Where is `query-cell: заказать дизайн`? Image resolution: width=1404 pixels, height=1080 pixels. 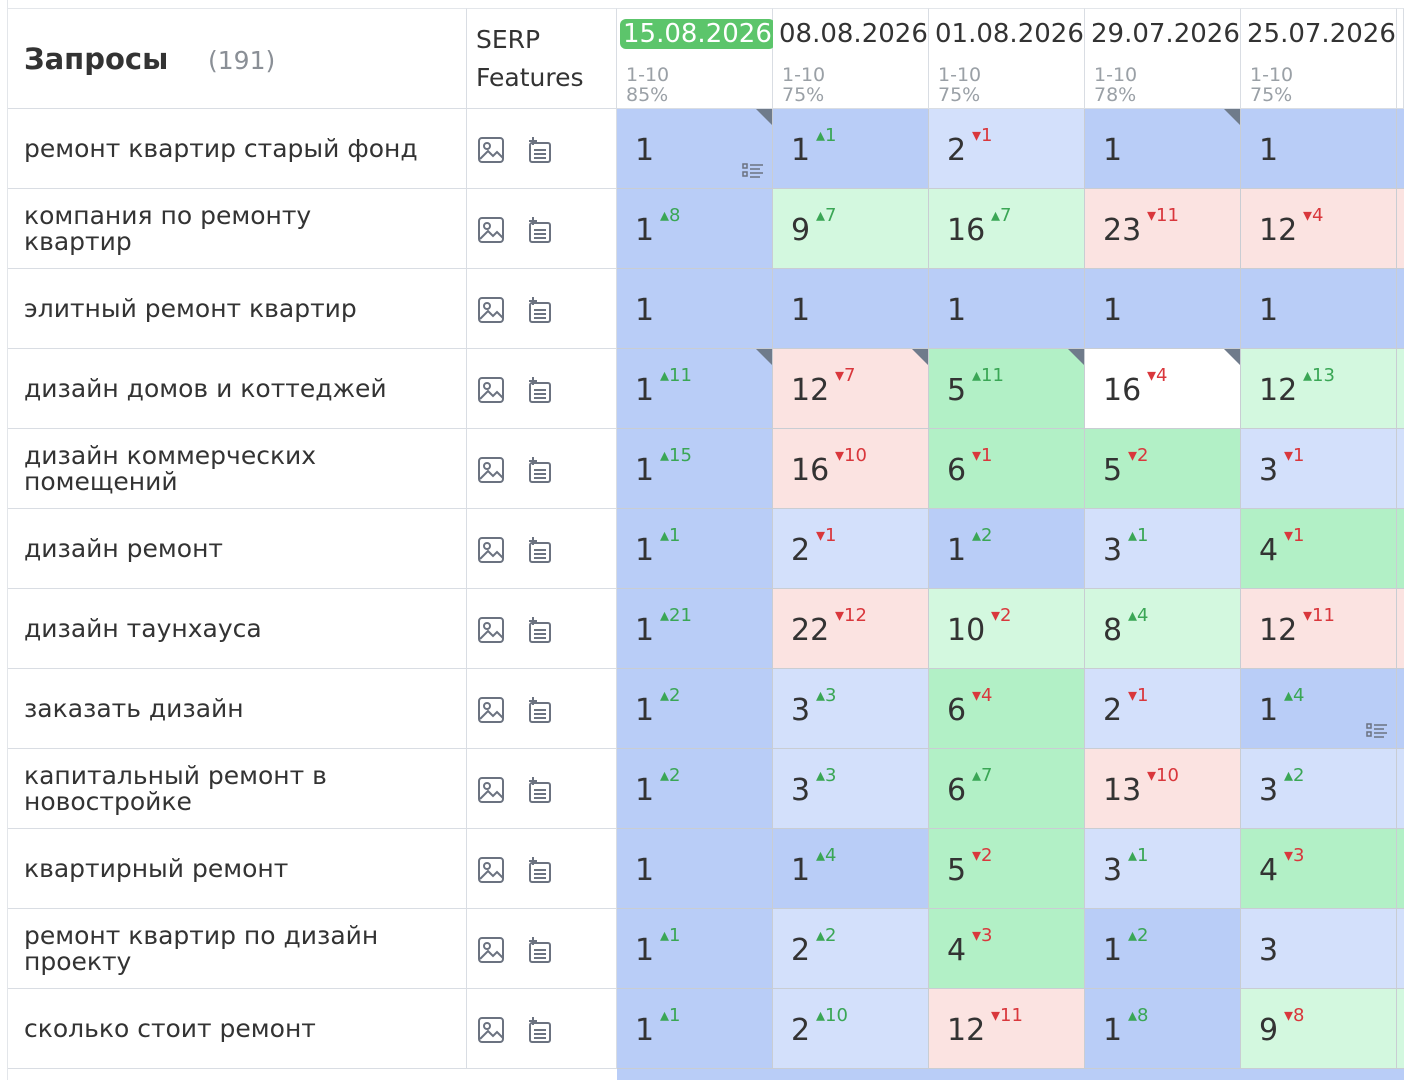
query-cell: заказать дизайн is located at coordinates (237, 709).